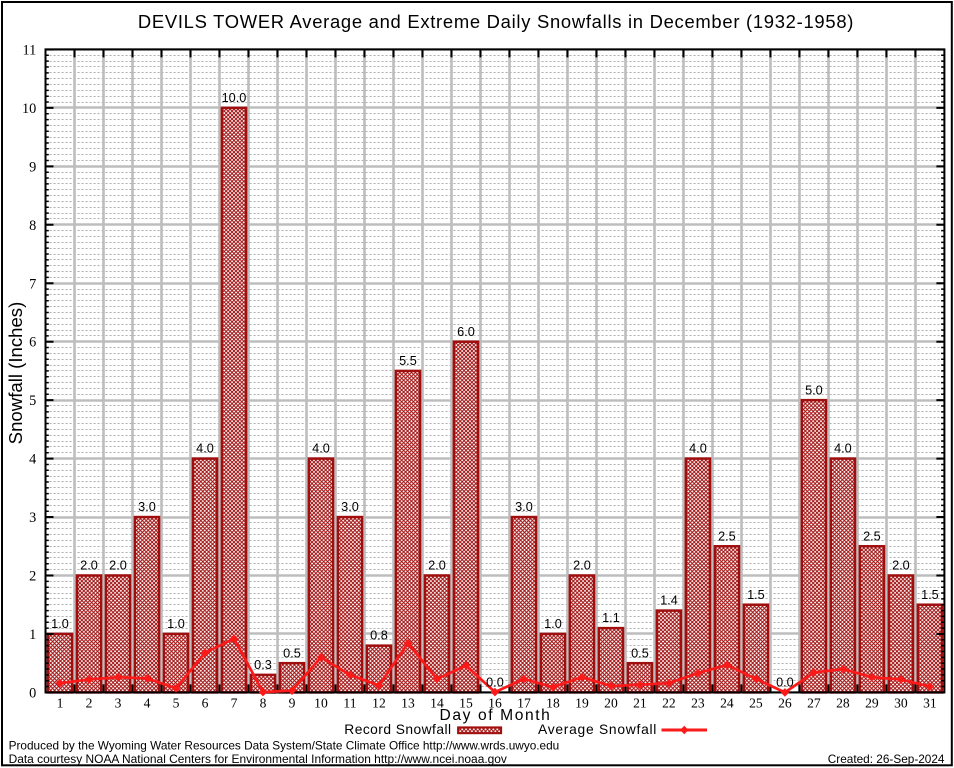 The image size is (954, 768). Describe the element at coordinates (496, 715) in the screenshot. I see `svg-text: Day of Month` at that location.